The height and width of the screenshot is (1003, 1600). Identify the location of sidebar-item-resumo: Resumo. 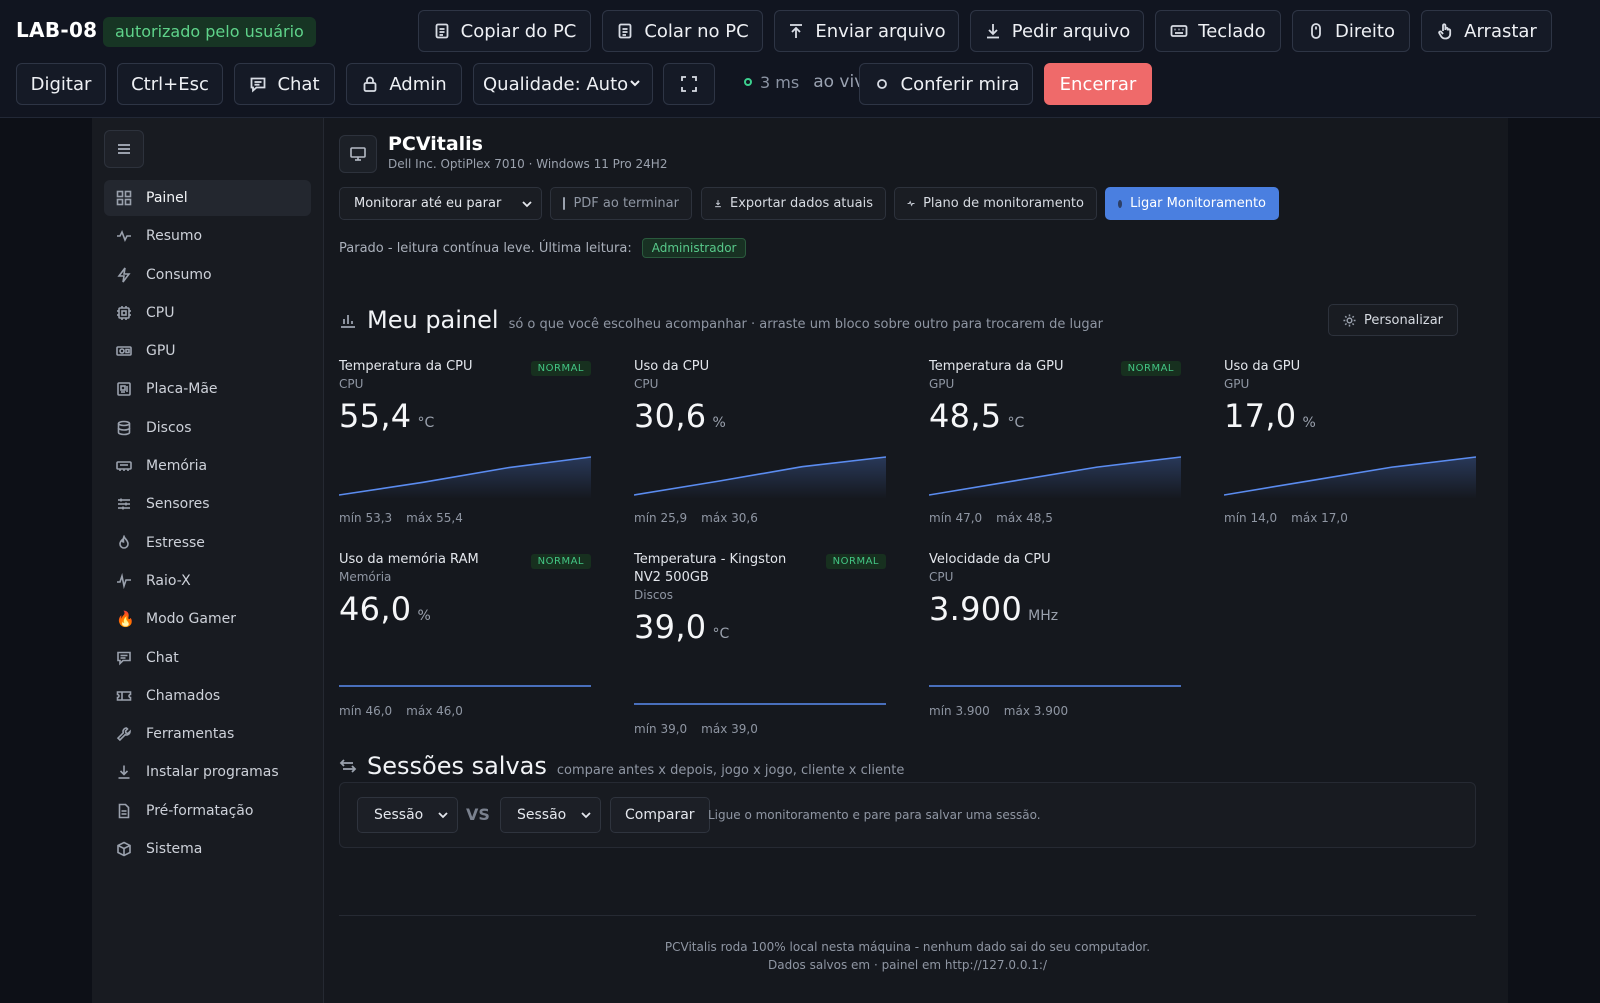
(207, 236).